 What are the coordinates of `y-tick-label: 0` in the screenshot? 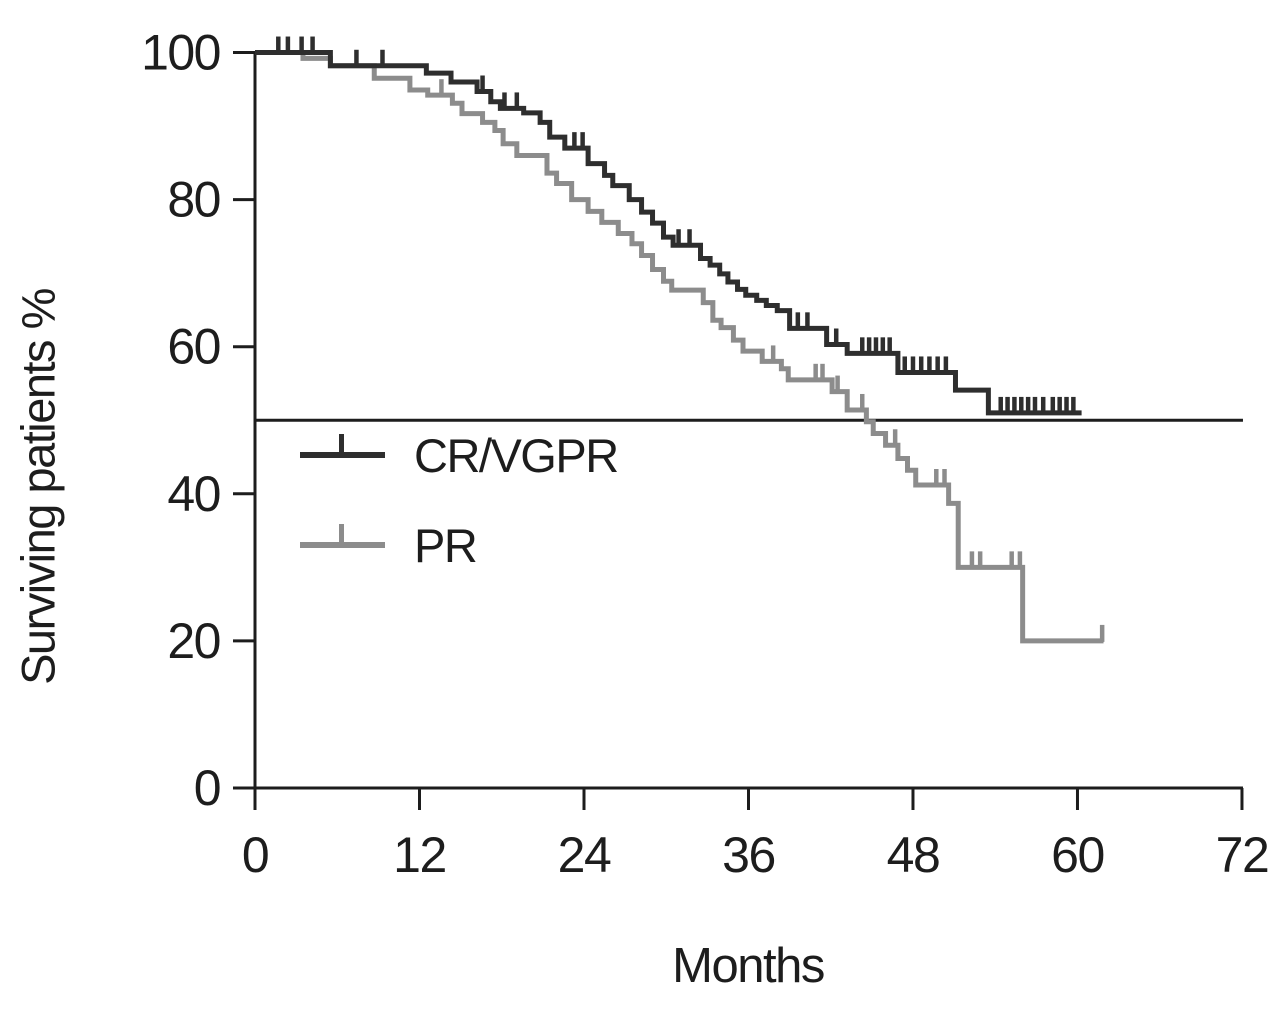 It's located at (207, 788).